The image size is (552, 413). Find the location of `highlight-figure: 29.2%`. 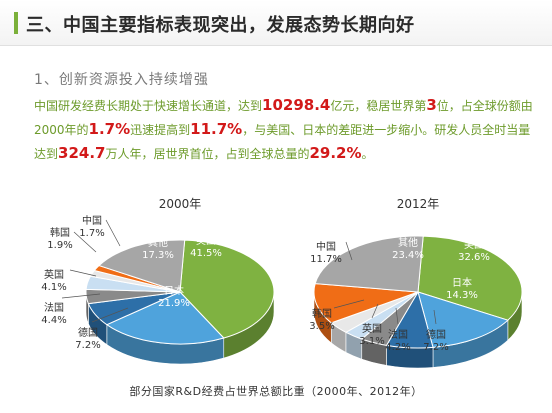

highlight-figure: 29.2% is located at coordinates (335, 153).